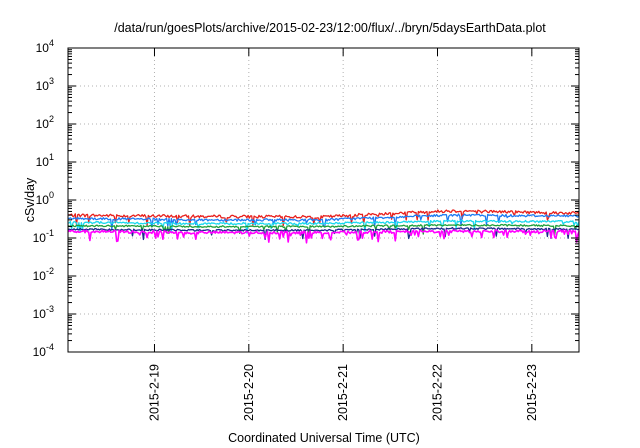 The image size is (640, 448). Describe the element at coordinates (154, 392) in the screenshot. I see `x-tick-label: 2015-2-19` at that location.